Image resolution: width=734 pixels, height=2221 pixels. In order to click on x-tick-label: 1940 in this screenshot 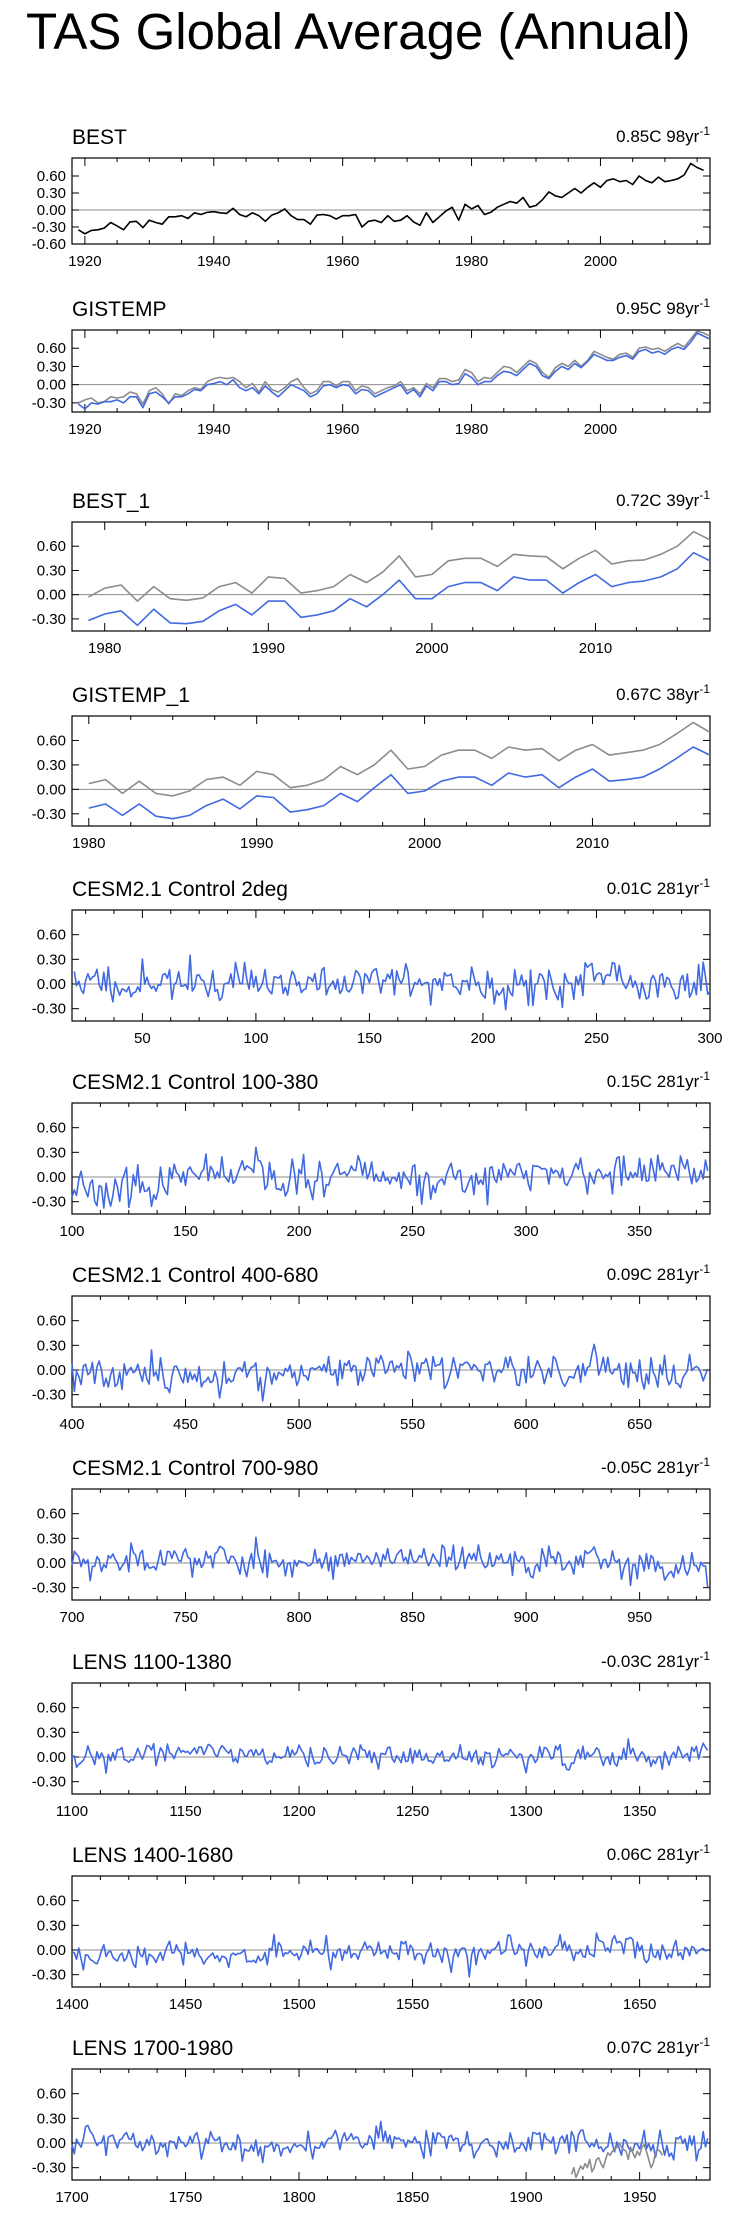, I will do `click(213, 429)`.